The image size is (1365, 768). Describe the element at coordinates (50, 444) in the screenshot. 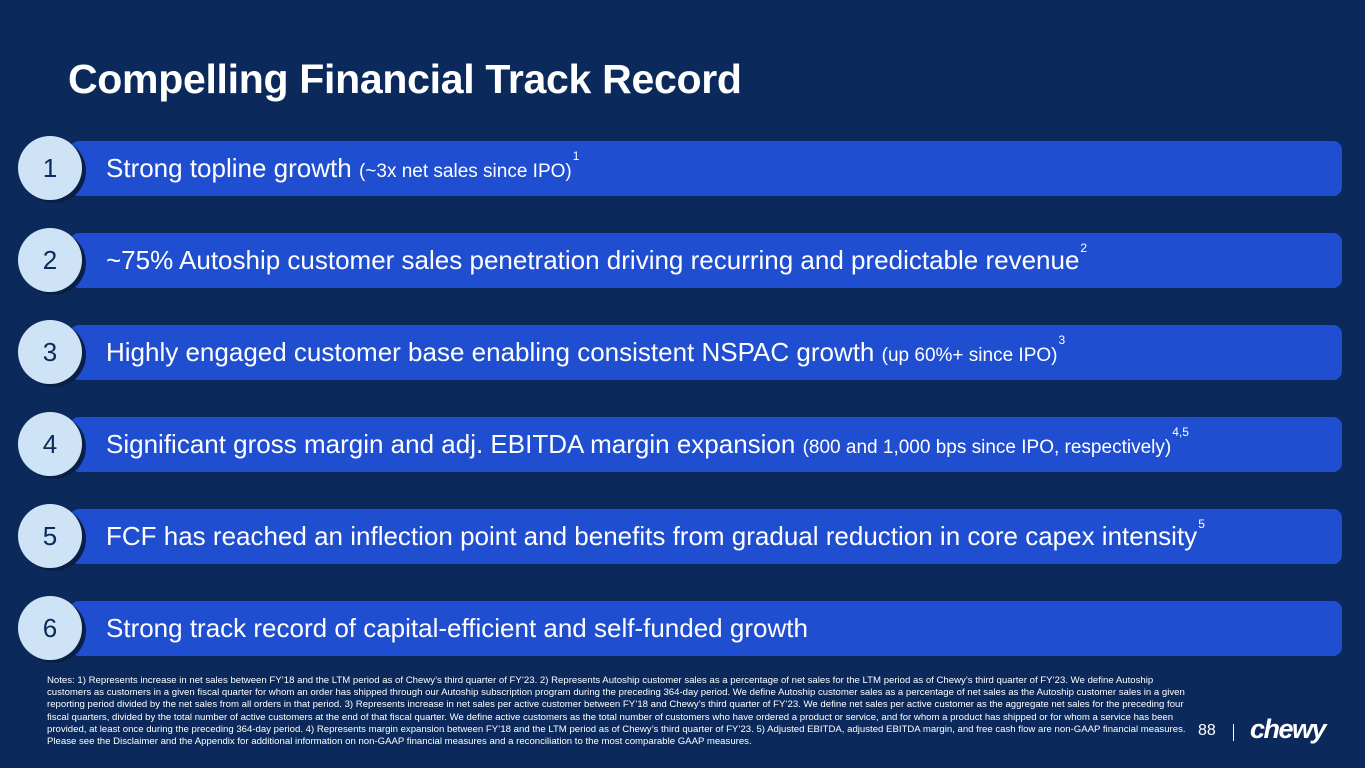

I see `item-number: 4` at that location.